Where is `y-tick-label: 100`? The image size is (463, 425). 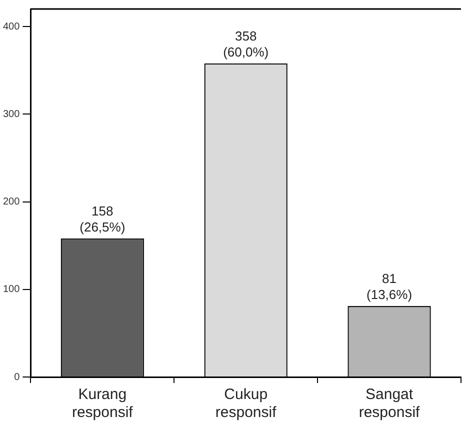 y-tick-label: 100 is located at coordinates (11, 290).